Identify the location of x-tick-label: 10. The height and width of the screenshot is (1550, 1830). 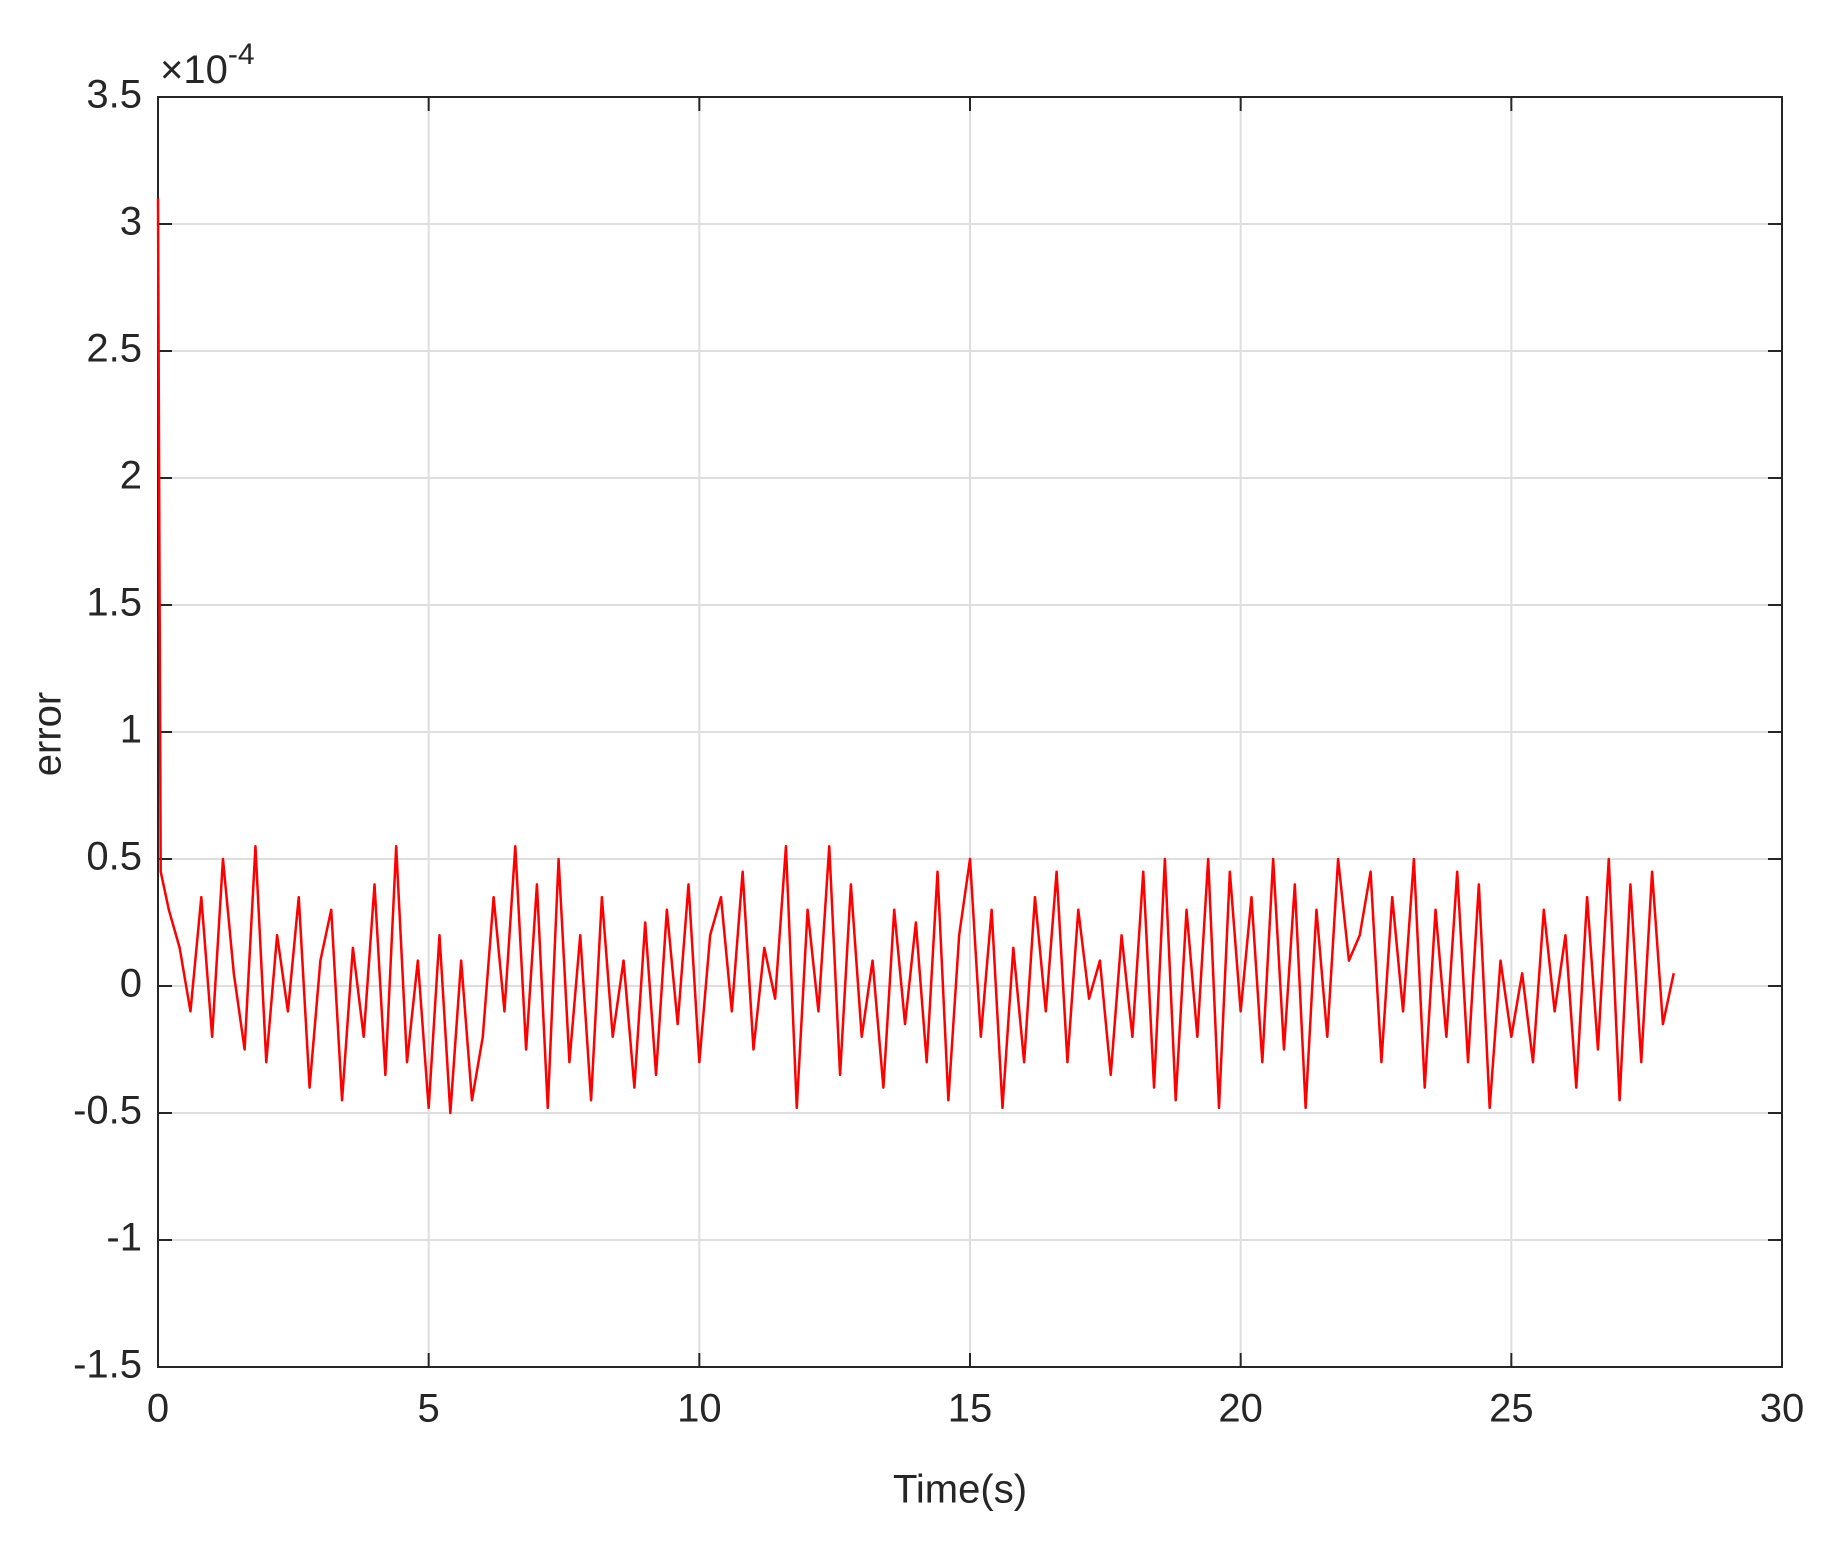
(699, 1409).